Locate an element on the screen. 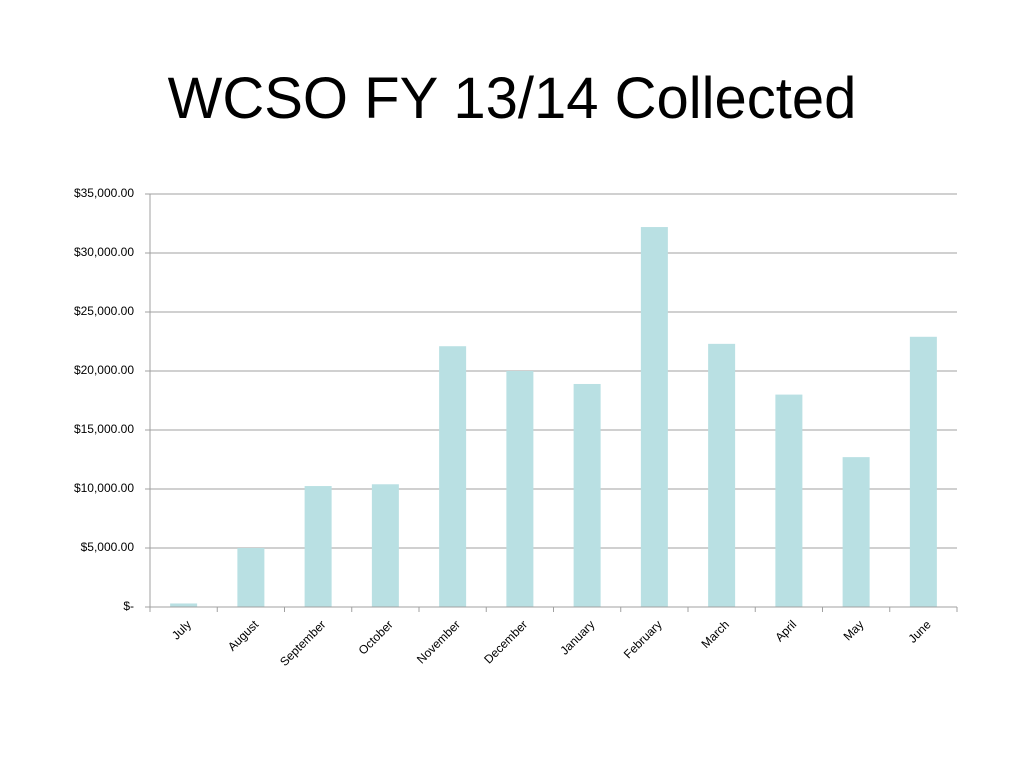 The width and height of the screenshot is (1024, 768). x-tick-label: July is located at coordinates (181, 629).